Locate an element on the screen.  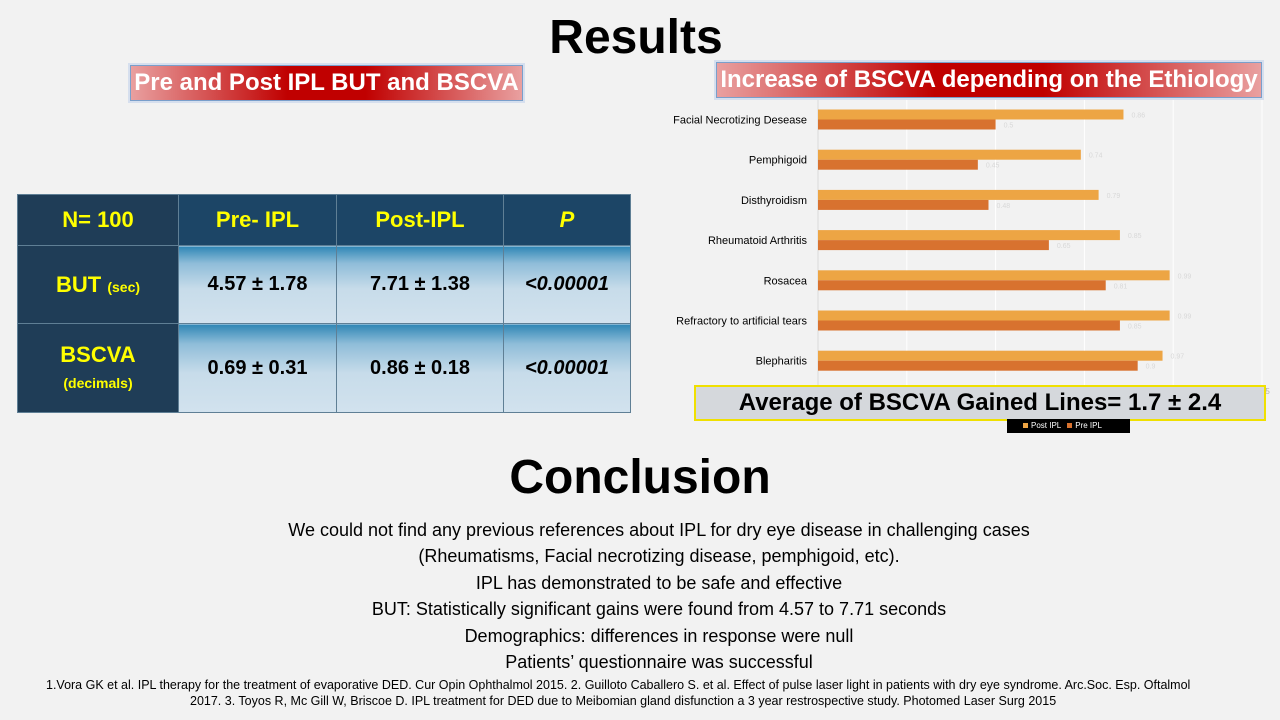
legend-label-post: Post IPL is located at coordinates (1046, 425).